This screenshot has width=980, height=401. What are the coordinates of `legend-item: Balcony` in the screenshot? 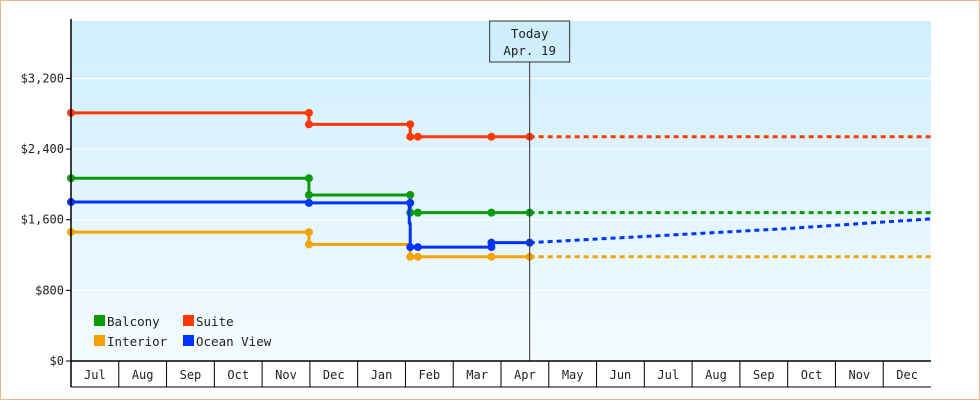 It's located at (127, 321).